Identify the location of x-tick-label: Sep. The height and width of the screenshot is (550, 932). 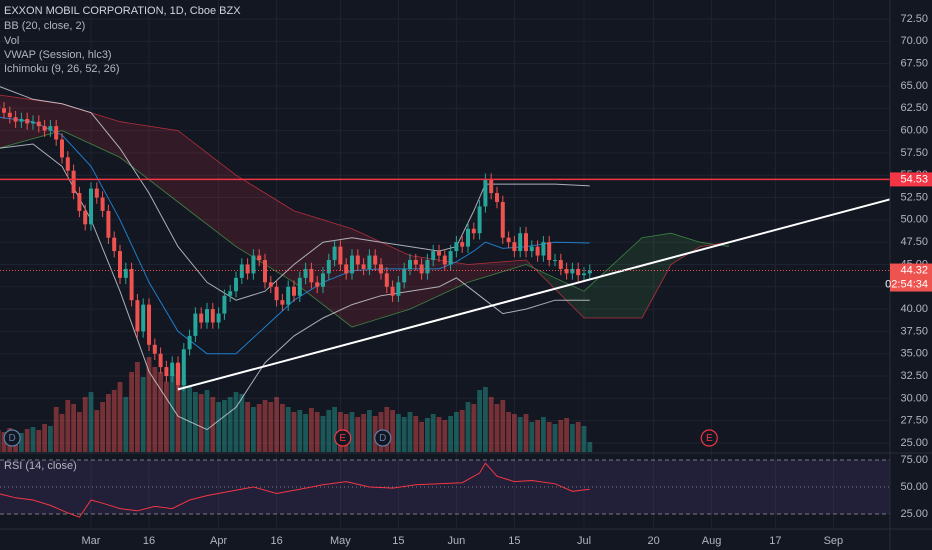
(834, 541).